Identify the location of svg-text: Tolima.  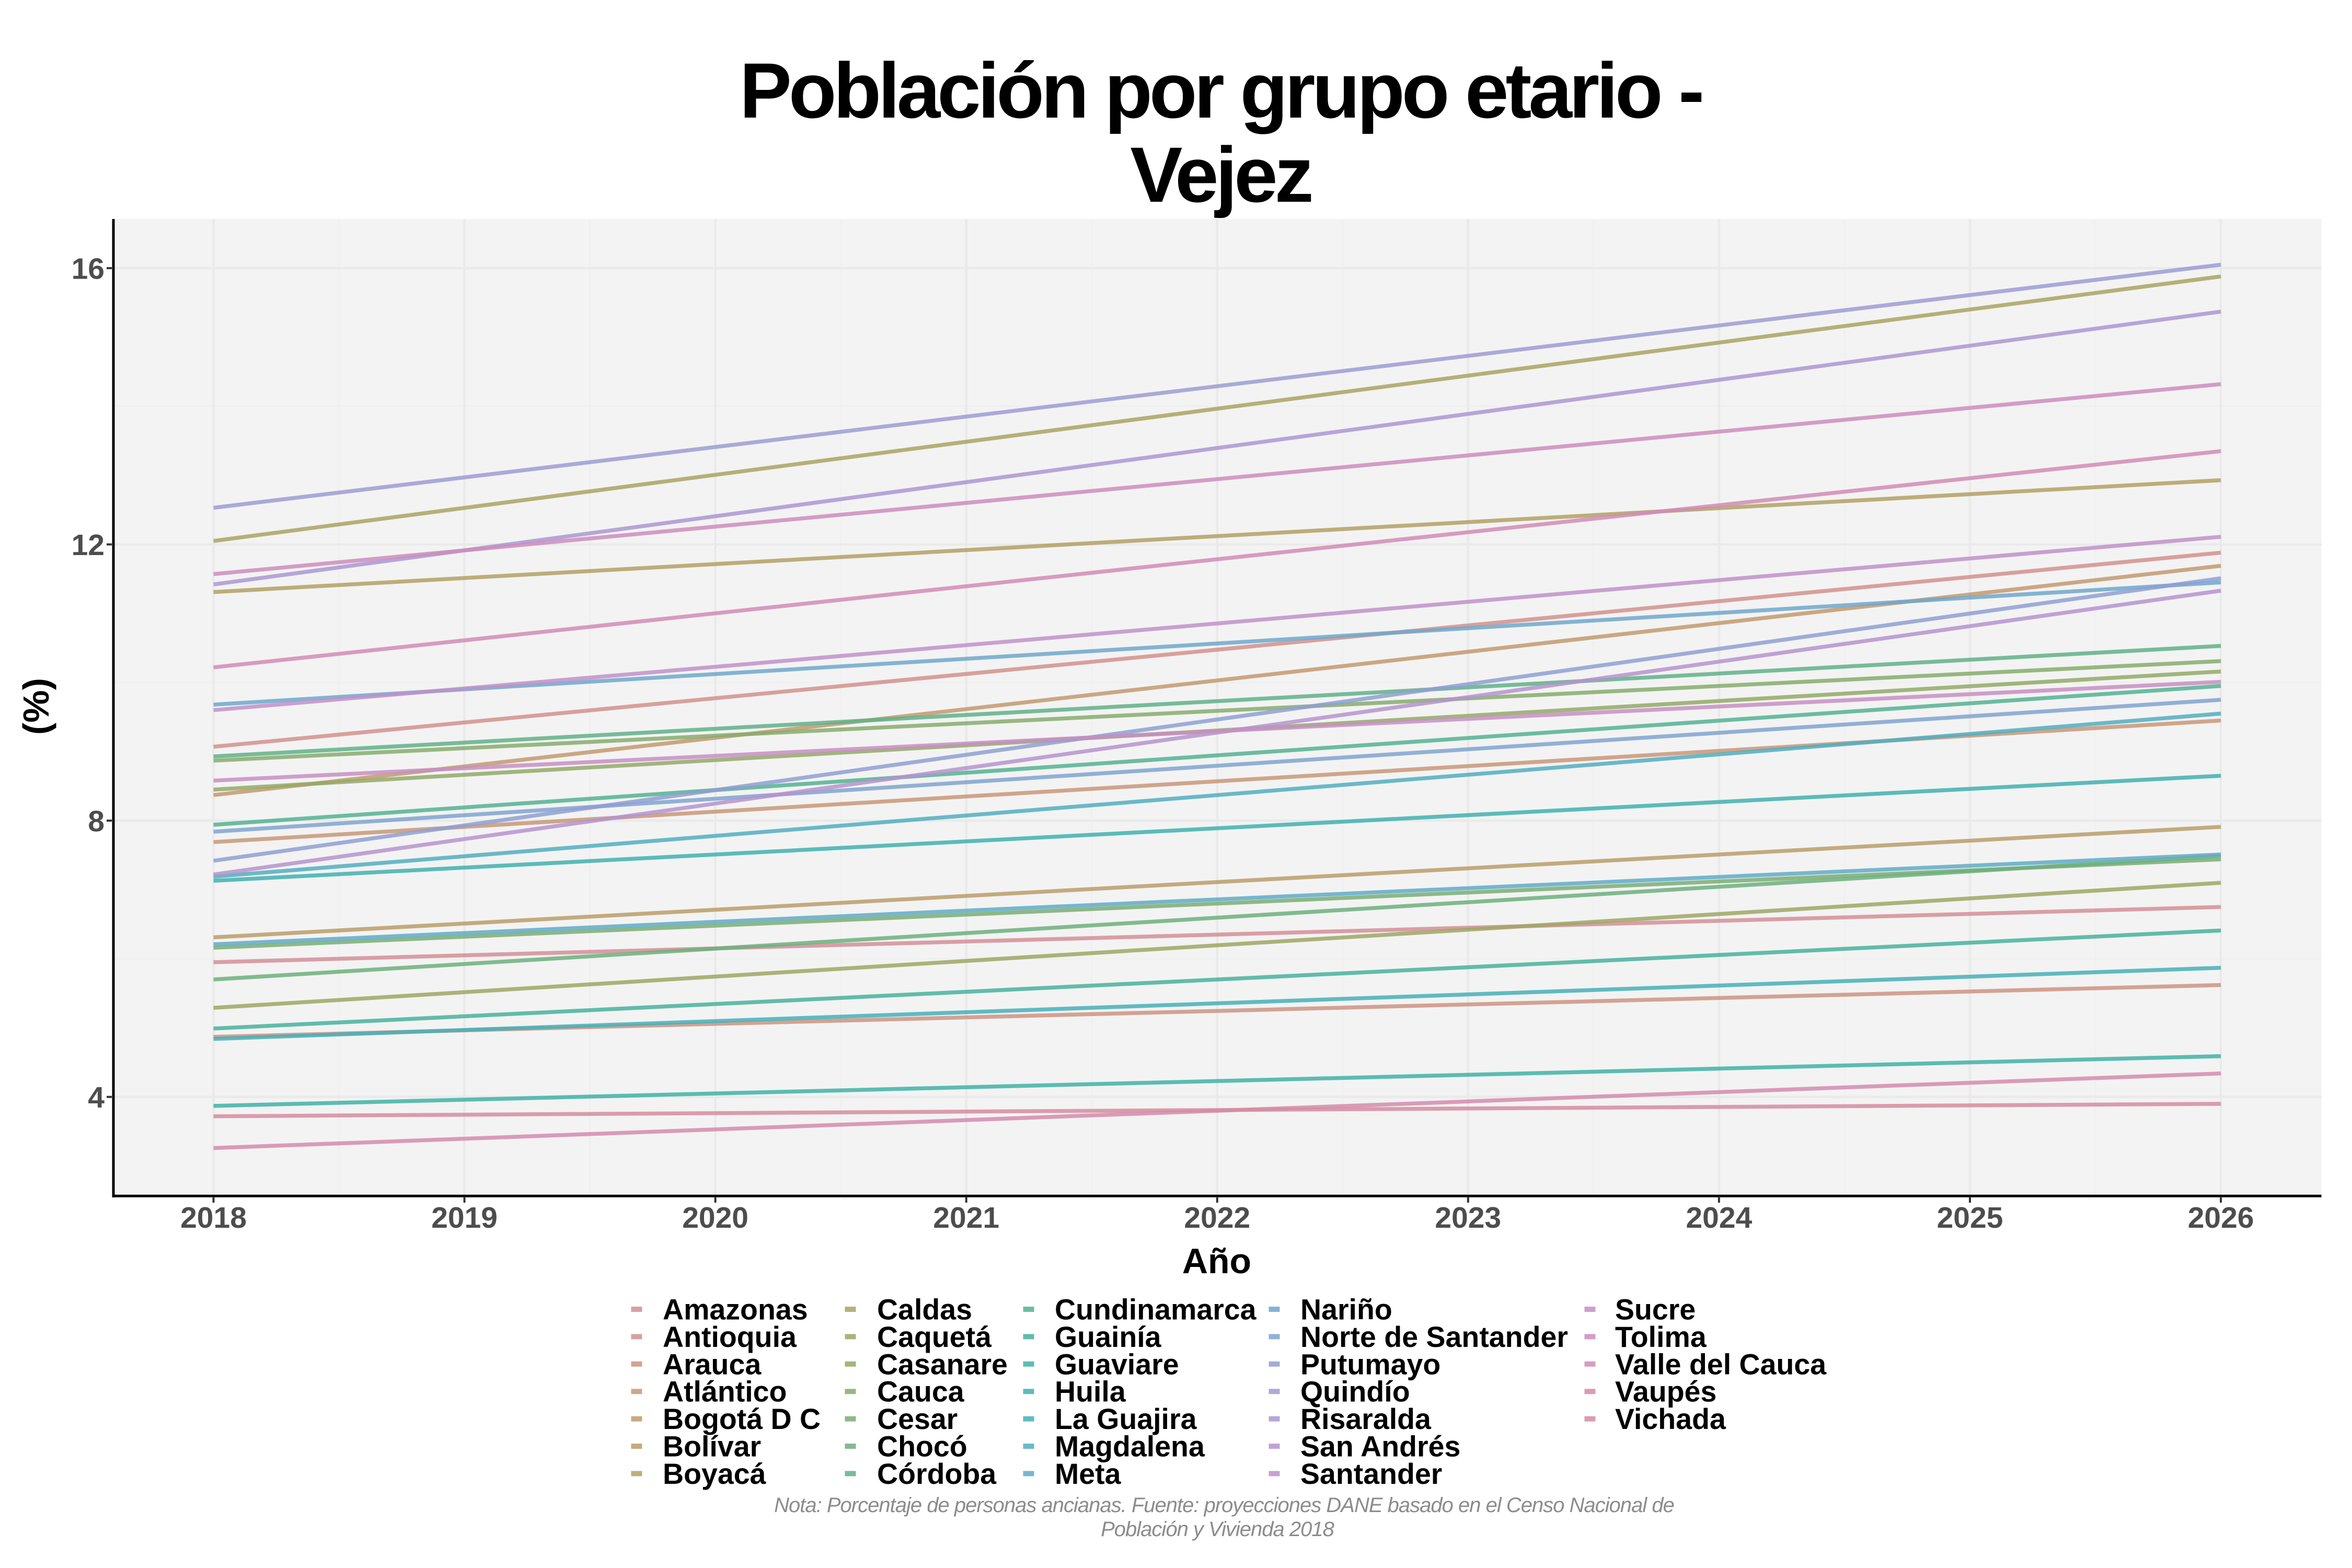
(1661, 1337).